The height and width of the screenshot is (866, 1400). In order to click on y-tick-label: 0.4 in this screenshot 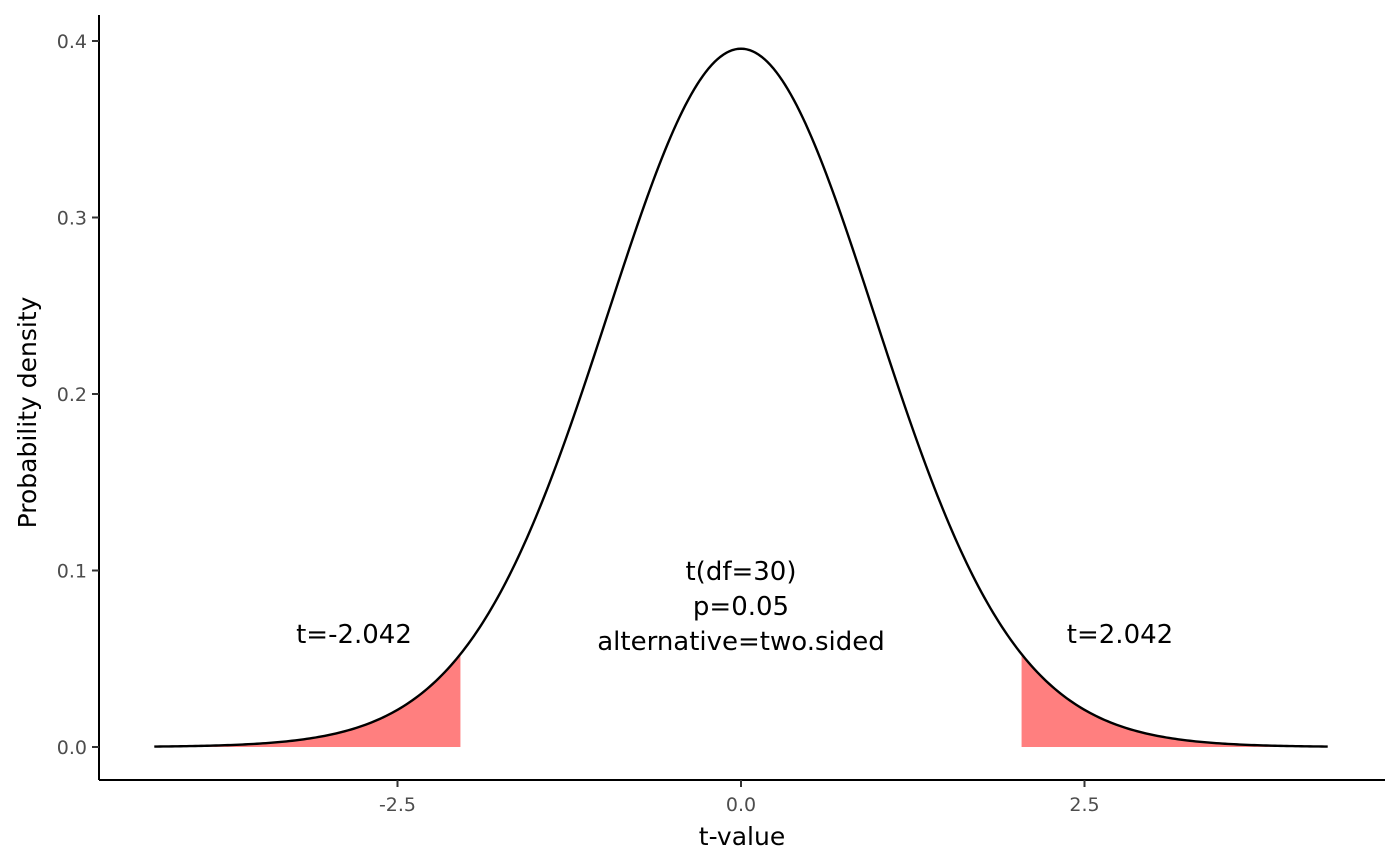, I will do `click(72, 42)`.